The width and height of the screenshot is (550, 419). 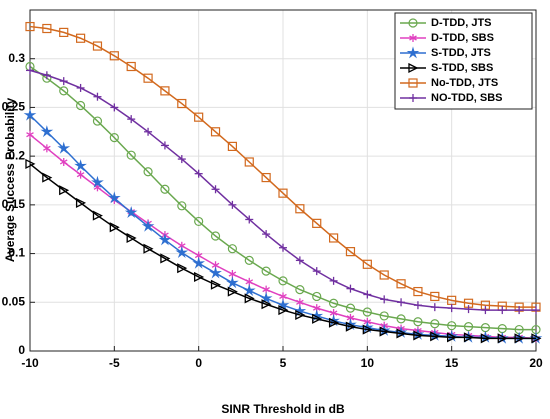 What do you see at coordinates (14, 301) in the screenshot?
I see `y-tick-label: 0.05` at bounding box center [14, 301].